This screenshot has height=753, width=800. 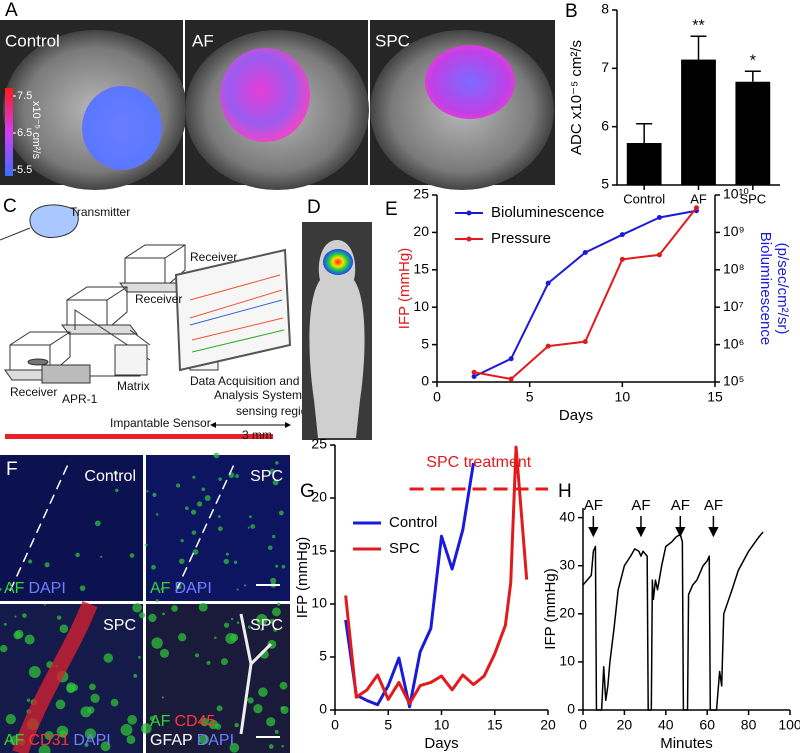 I want to click on diagram-label: APR-1, so click(x=80, y=399).